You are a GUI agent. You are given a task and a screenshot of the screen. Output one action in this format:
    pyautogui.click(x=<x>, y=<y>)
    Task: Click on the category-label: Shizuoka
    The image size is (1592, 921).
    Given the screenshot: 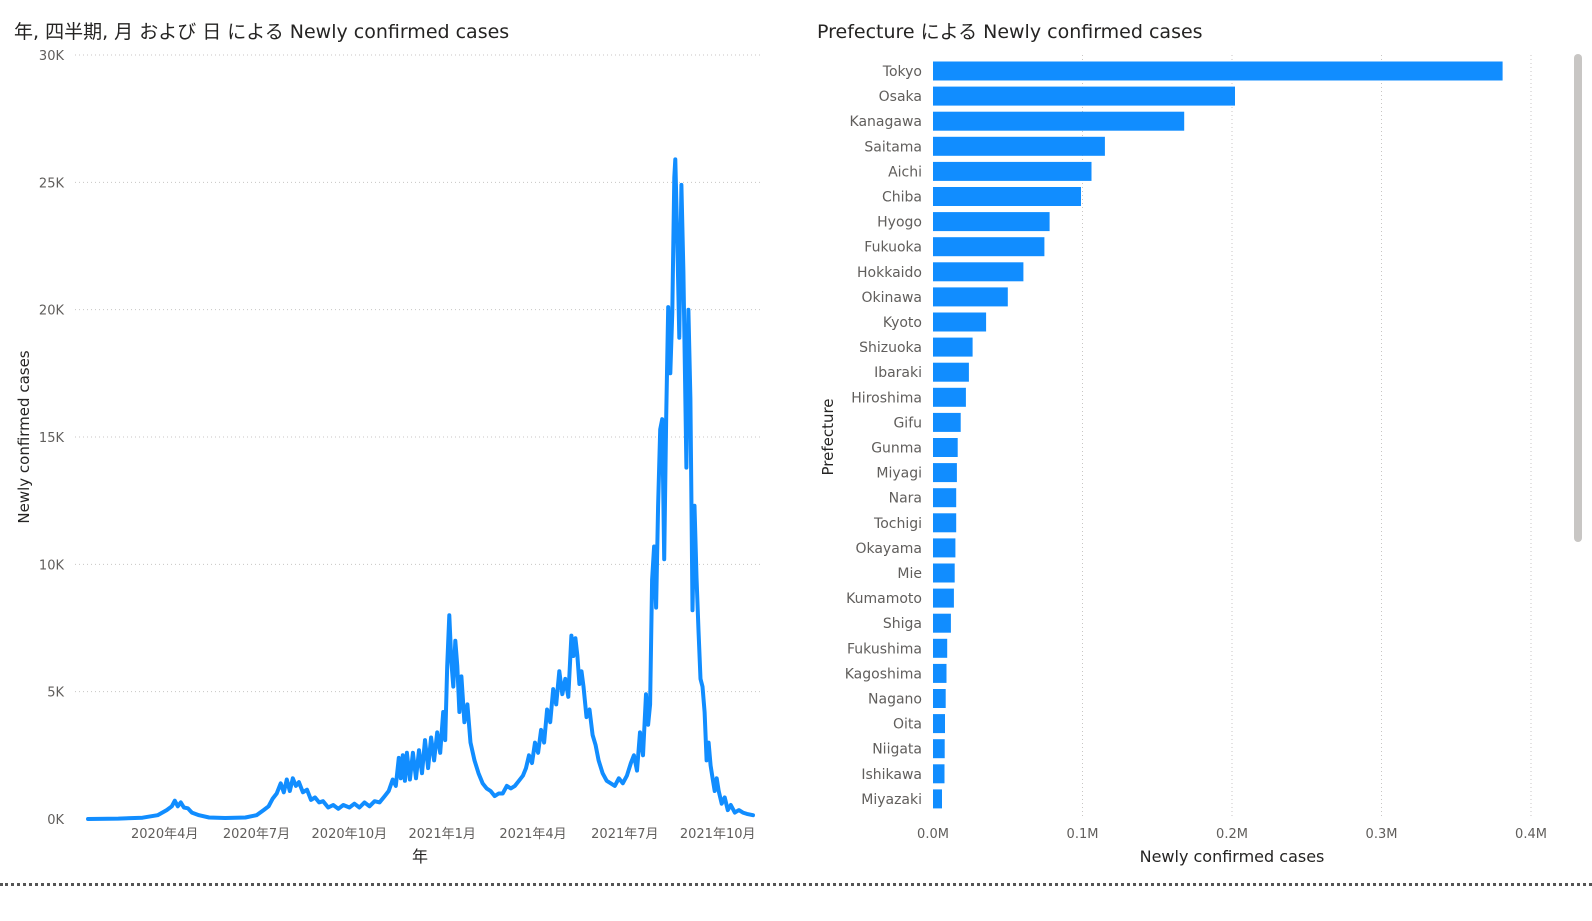 What is the action you would take?
    pyautogui.click(x=890, y=348)
    